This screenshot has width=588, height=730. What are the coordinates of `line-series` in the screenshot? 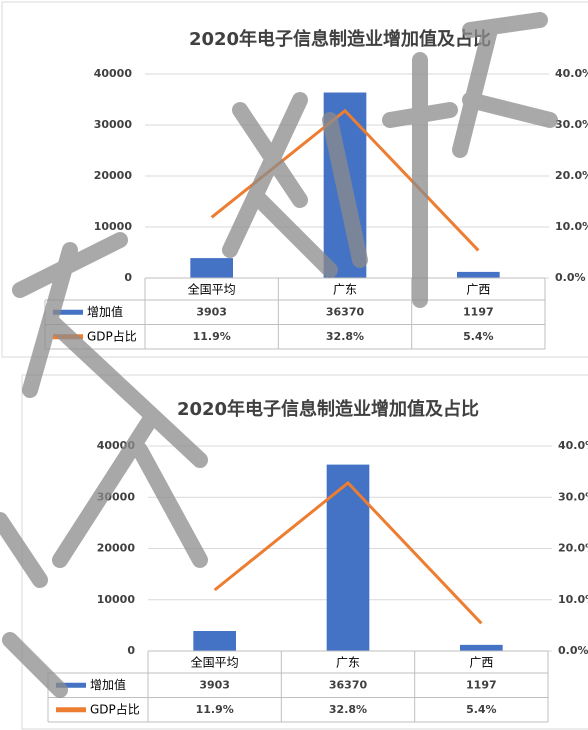 It's located at (348, 552).